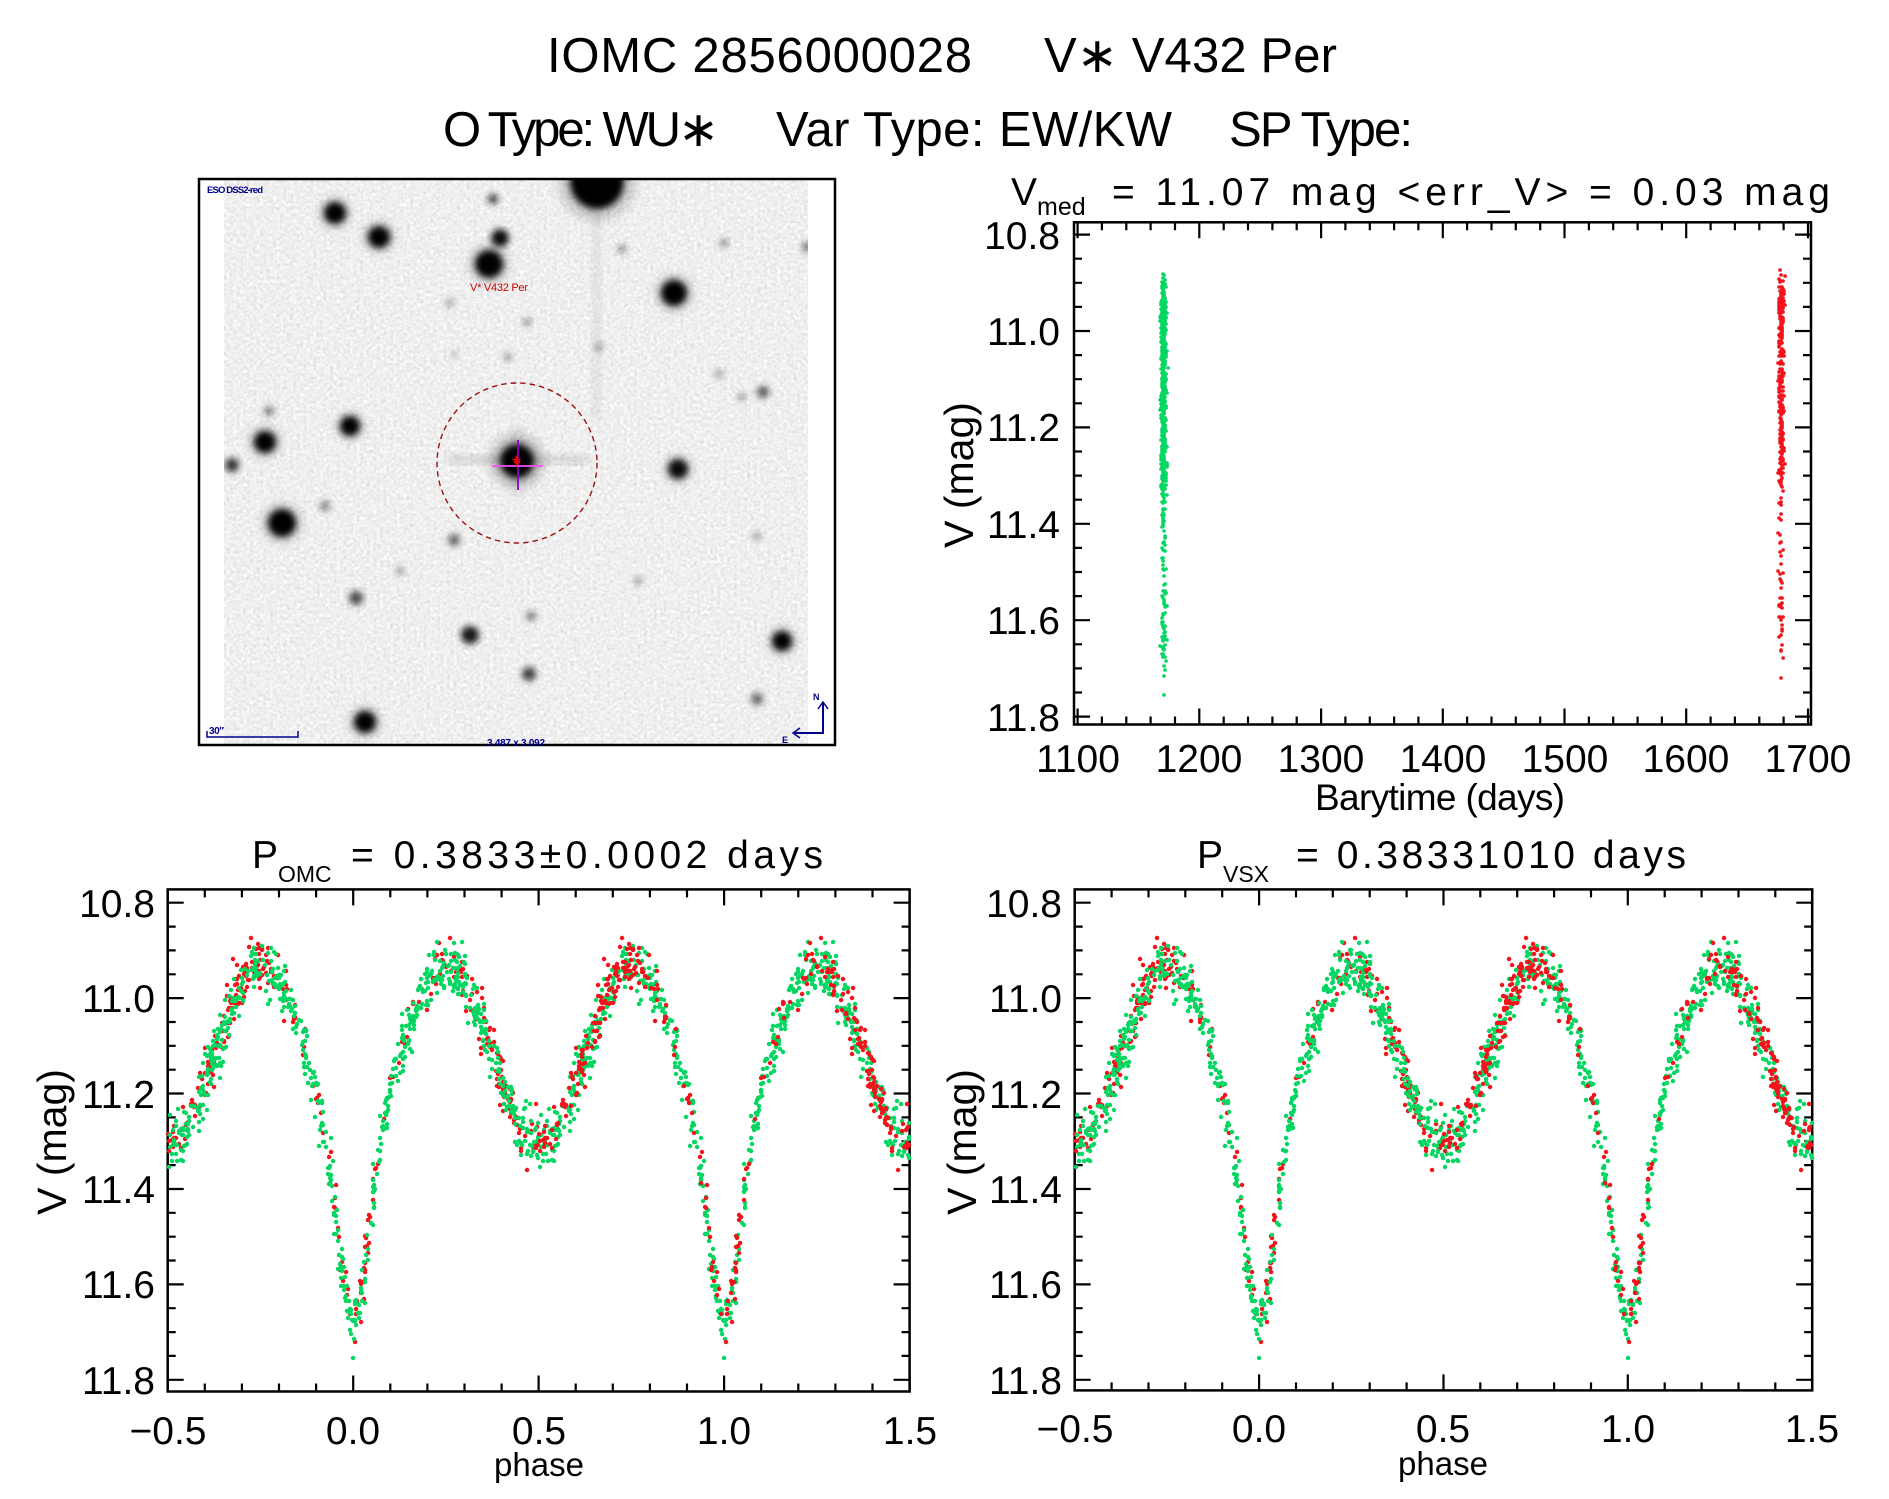  What do you see at coordinates (1471, 192) in the screenshot?
I see `svg-text: = 11.07 mag <err_V> = 0.03 mag` at bounding box center [1471, 192].